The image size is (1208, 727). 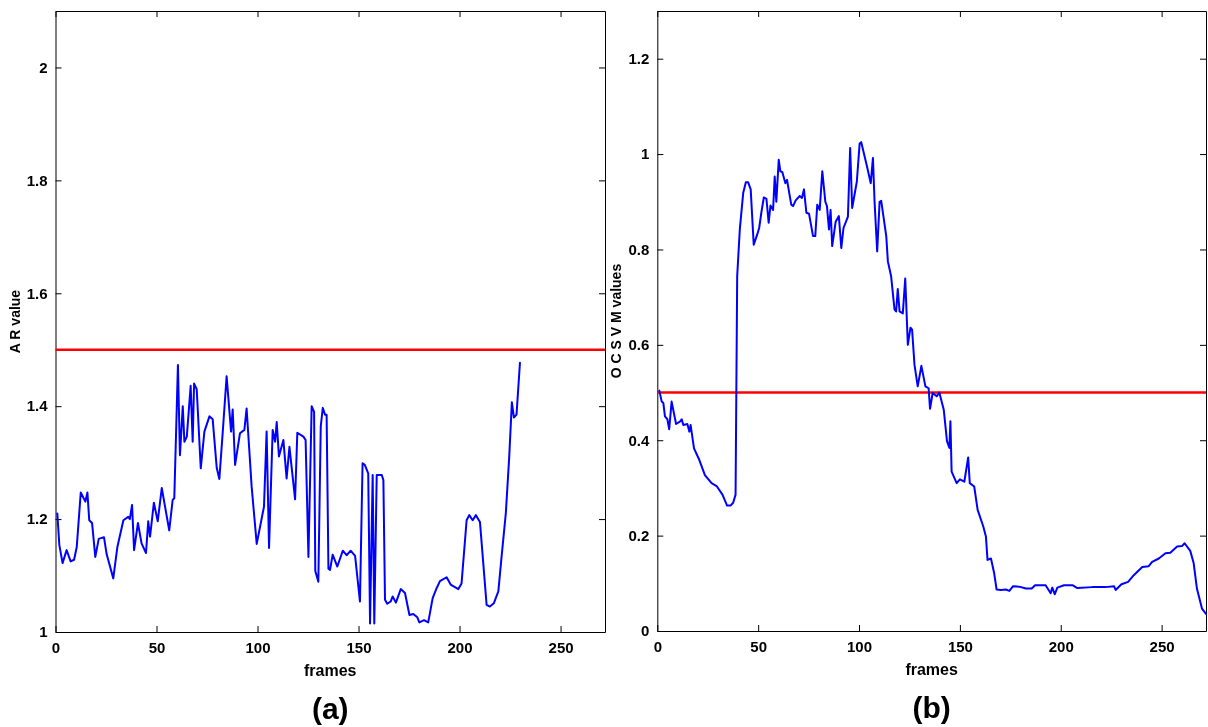 What do you see at coordinates (288, 493) in the screenshot?
I see `line-series` at bounding box center [288, 493].